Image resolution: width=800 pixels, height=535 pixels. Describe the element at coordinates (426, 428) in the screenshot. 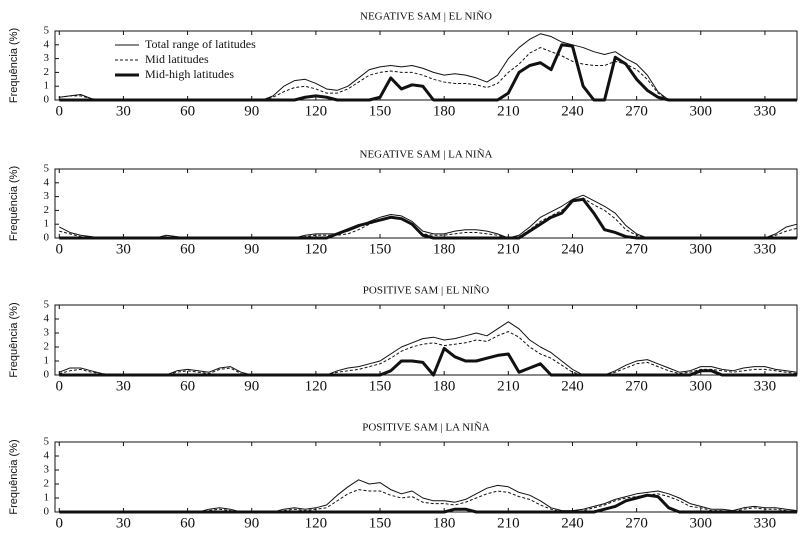

I see `panel-title: POSITIVE SAM | LA NIÑA` at that location.